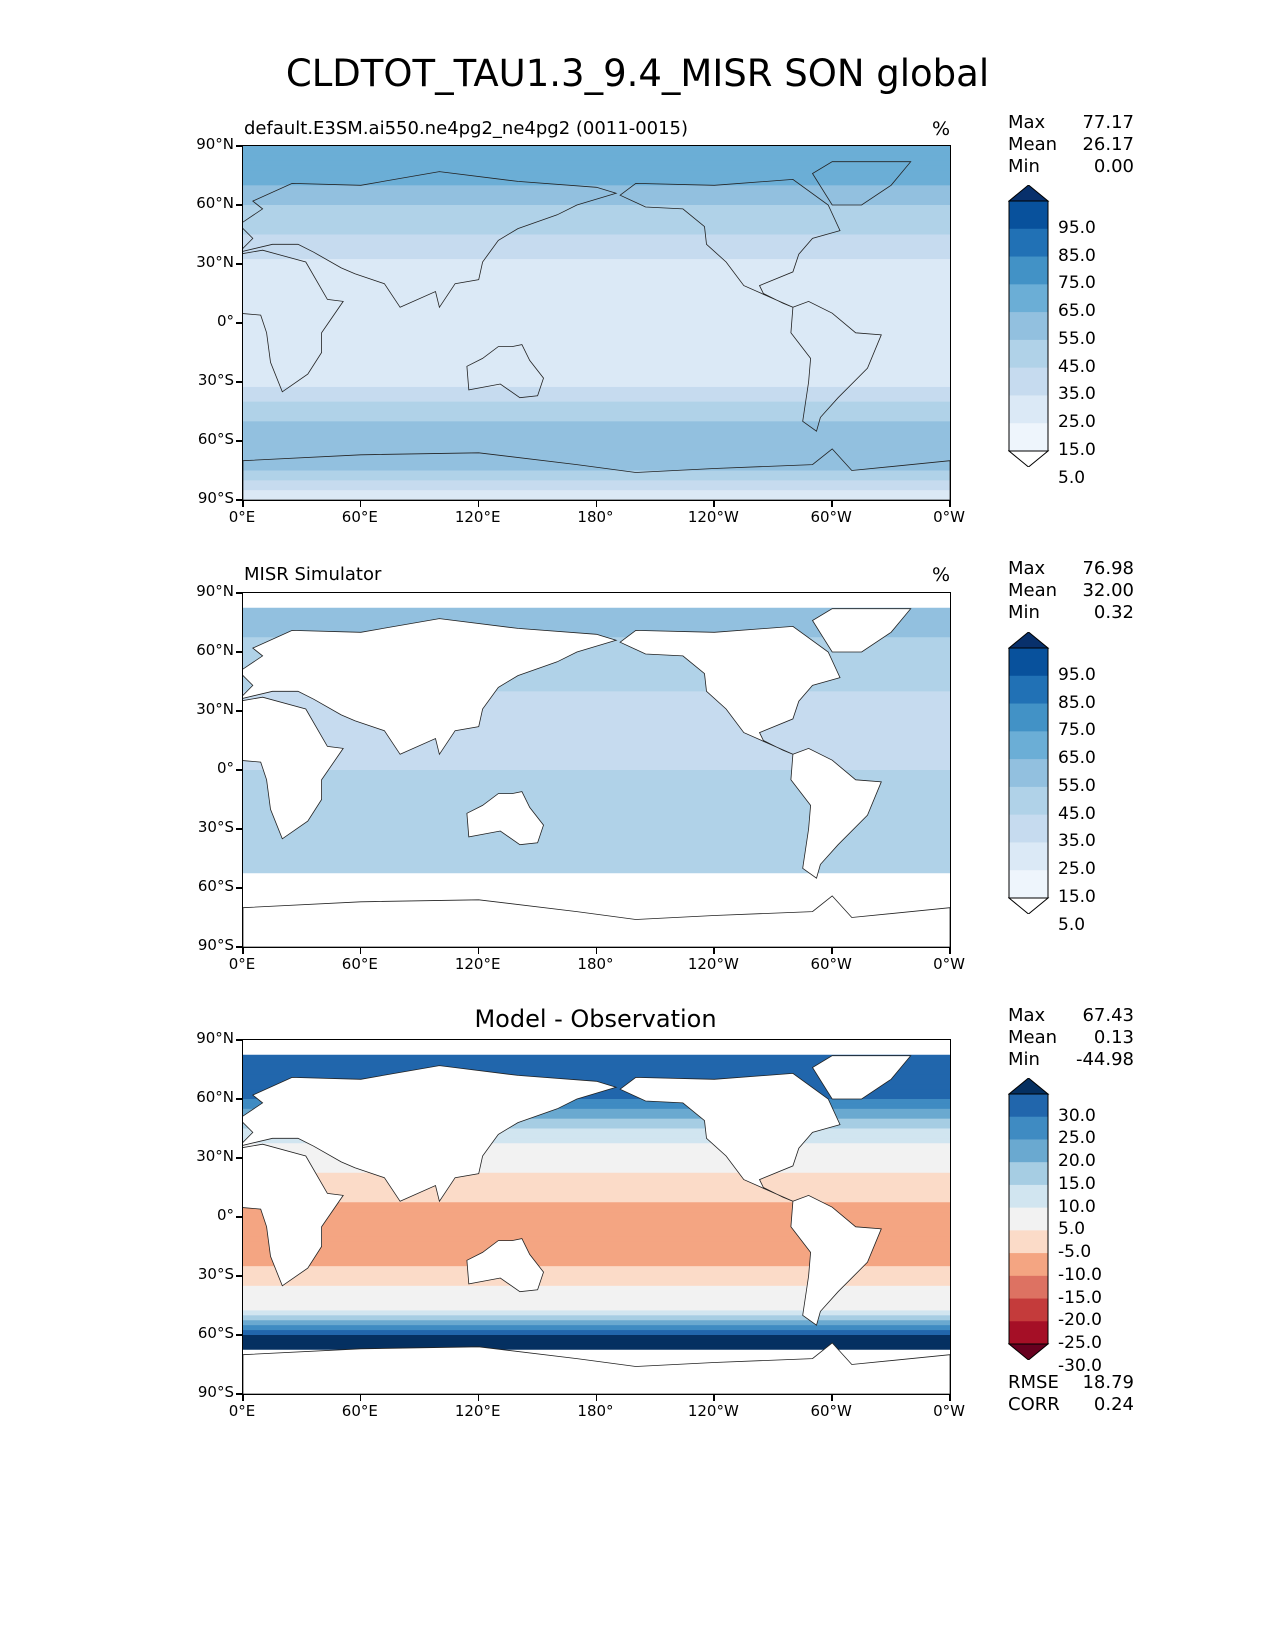 This screenshot has height=1650, width=1275. What do you see at coordinates (1071, 1394) in the screenshot?
I see `rmse-box: RMSE 18.79 CORR 0.24` at bounding box center [1071, 1394].